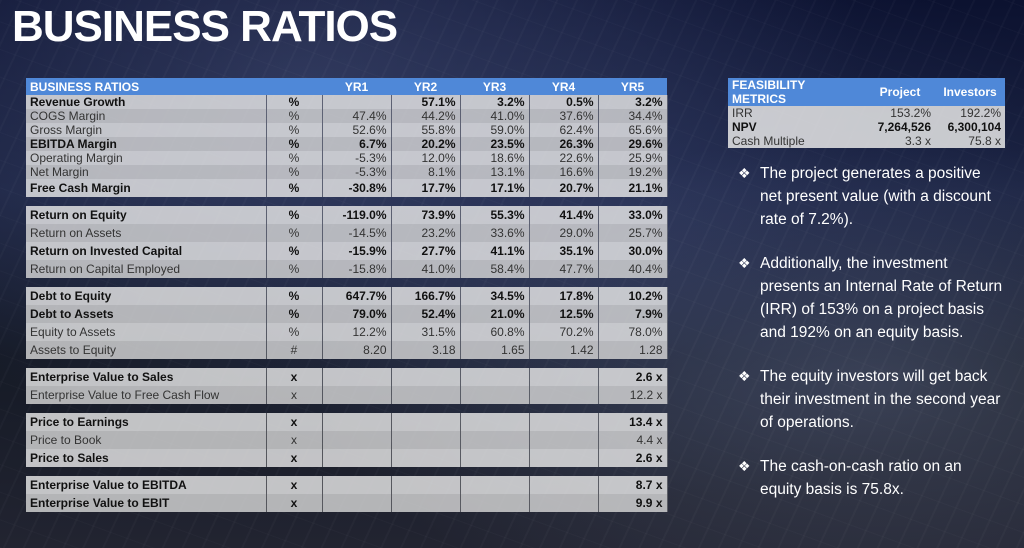 Image resolution: width=1024 pixels, height=548 pixels. Describe the element at coordinates (563, 86) in the screenshot. I see `column-header: YR4` at that location.